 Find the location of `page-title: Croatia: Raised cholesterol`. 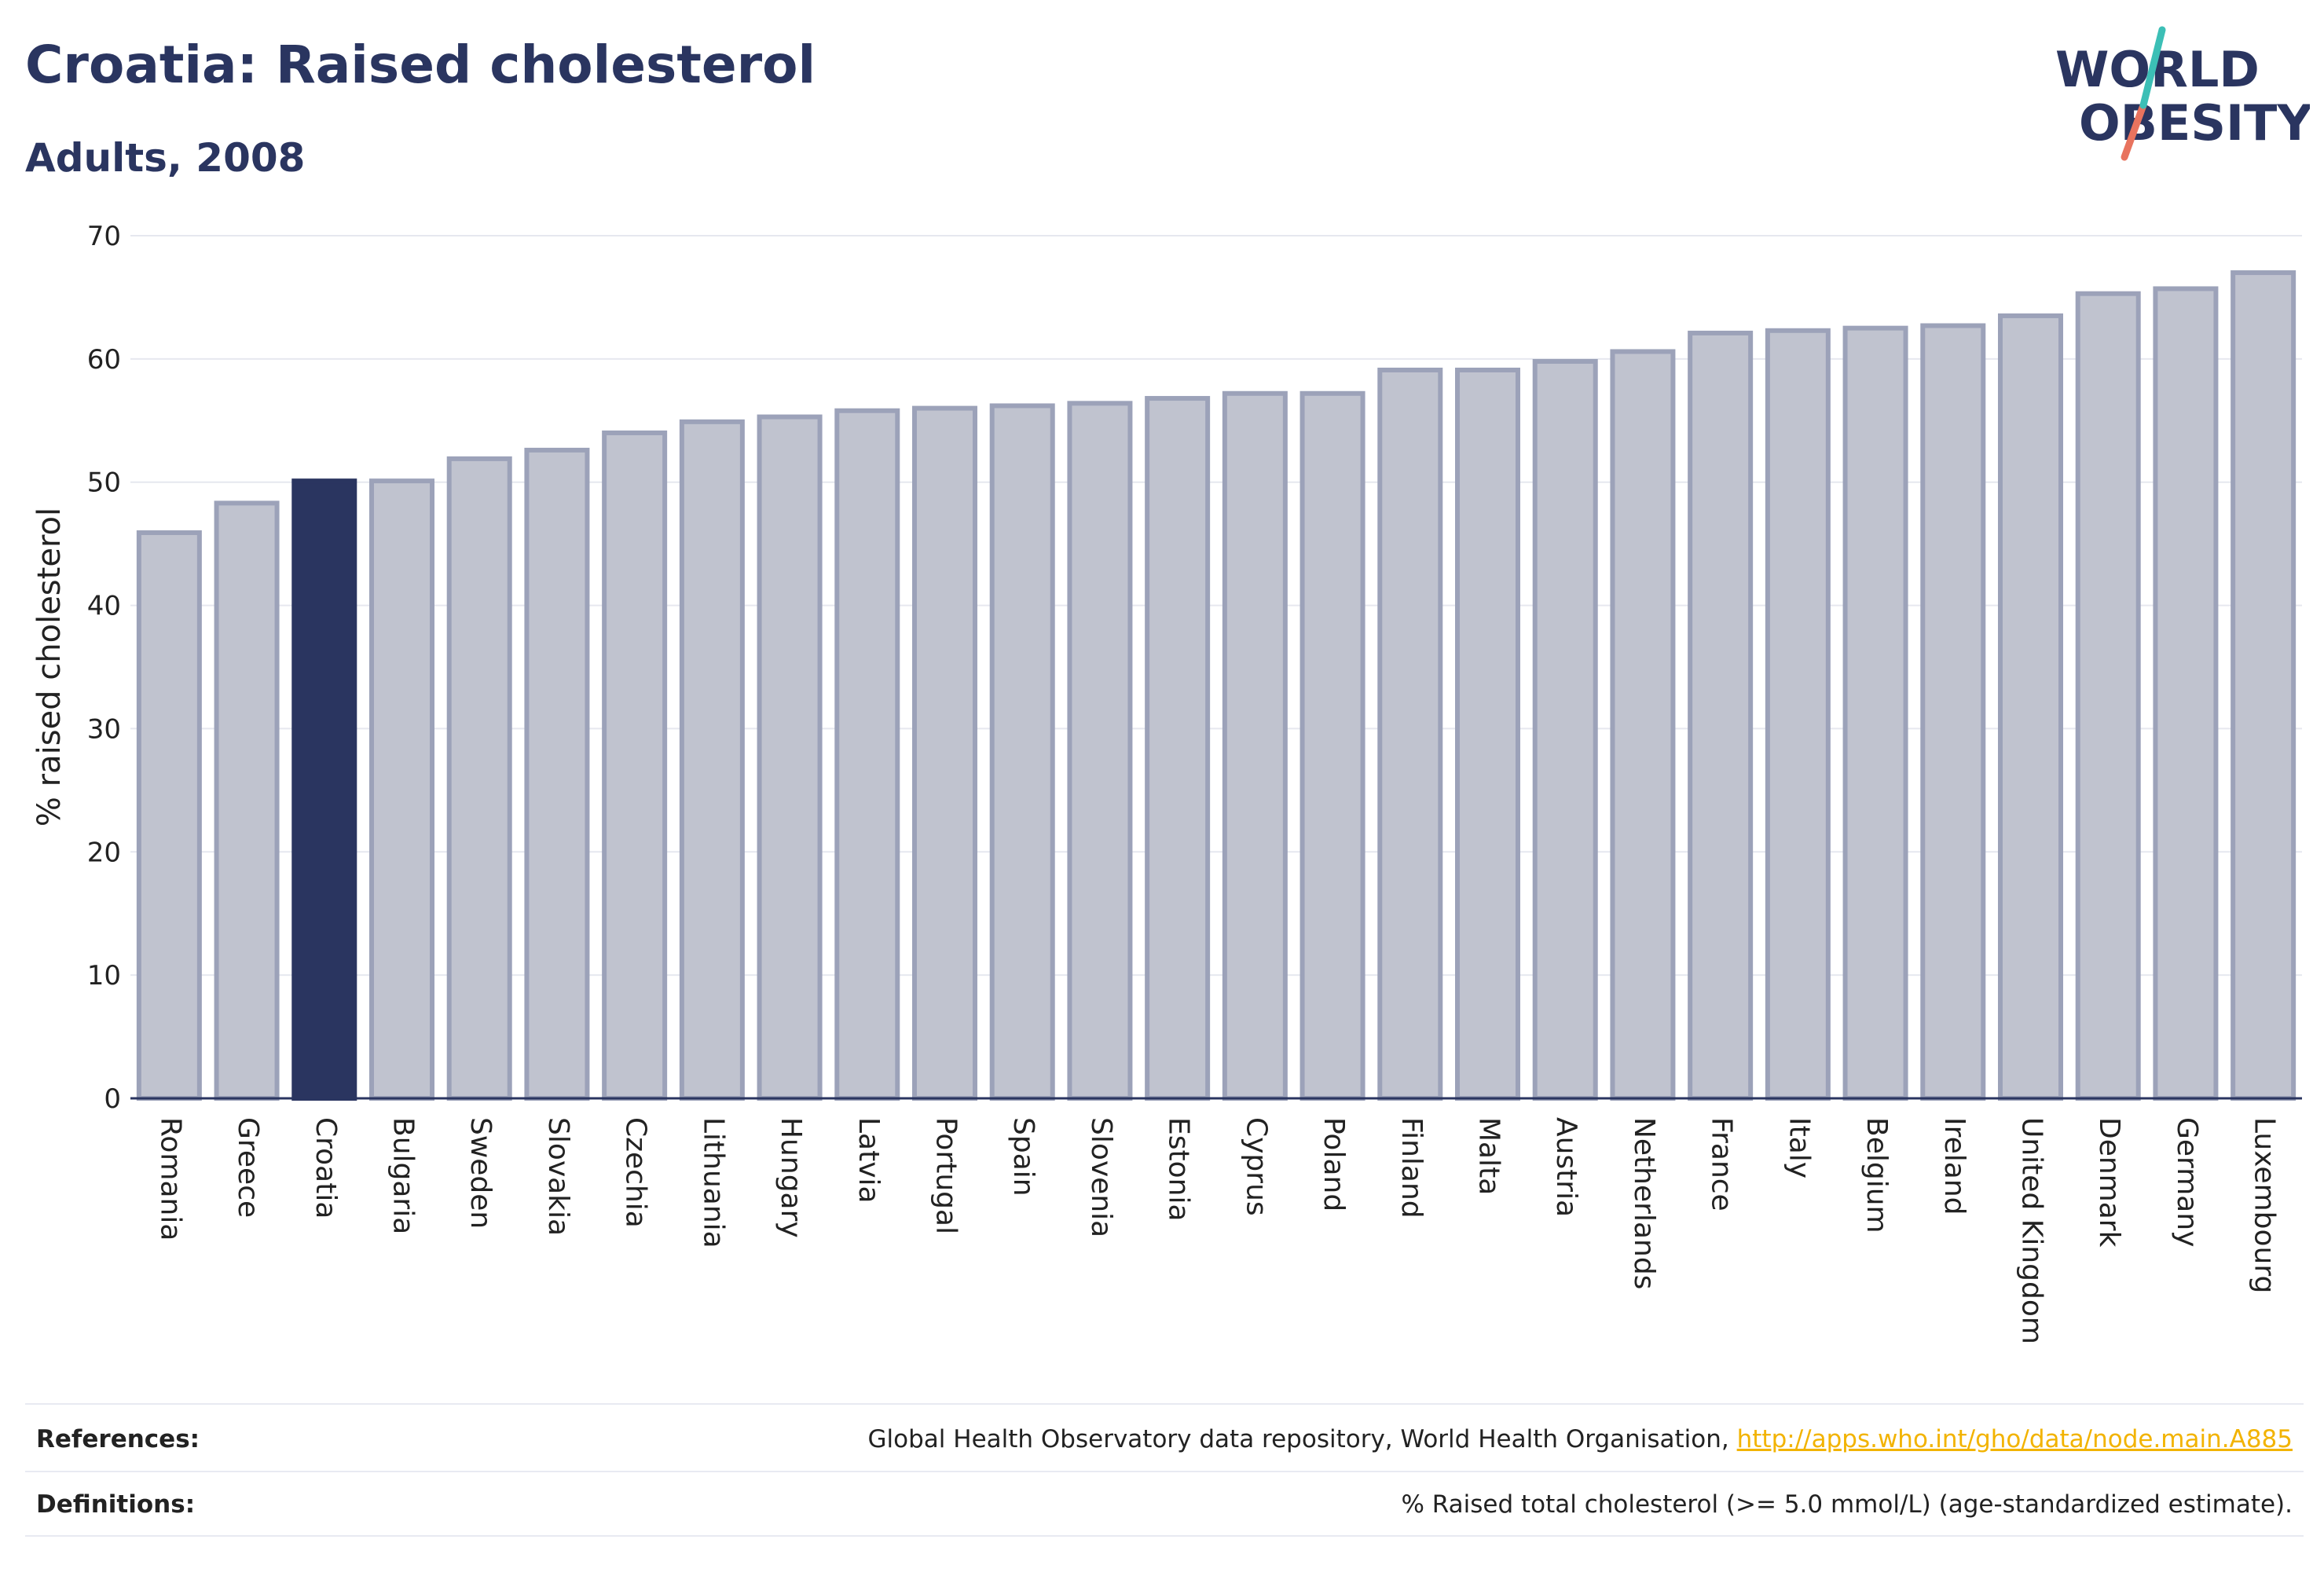

page-title: Croatia: Raised cholesterol is located at coordinates (420, 65).